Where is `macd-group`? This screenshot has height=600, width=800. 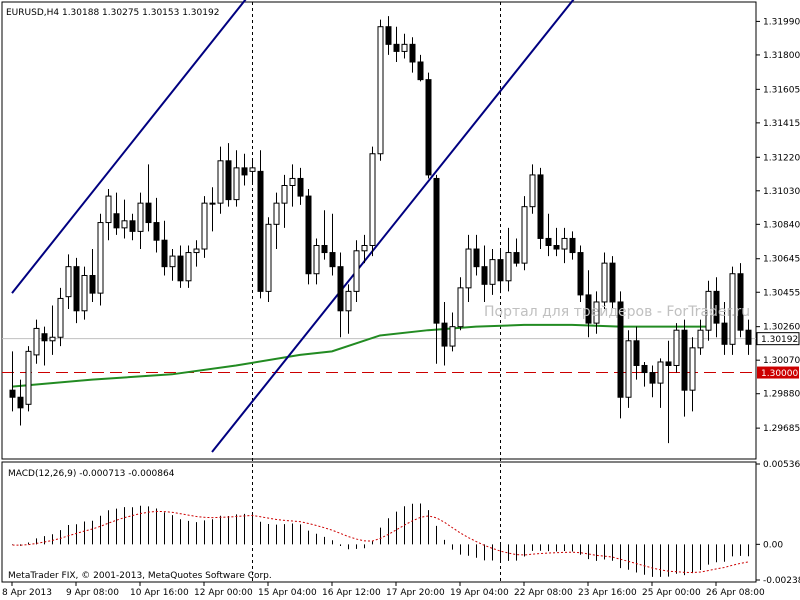
macd-group is located at coordinates (380, 540).